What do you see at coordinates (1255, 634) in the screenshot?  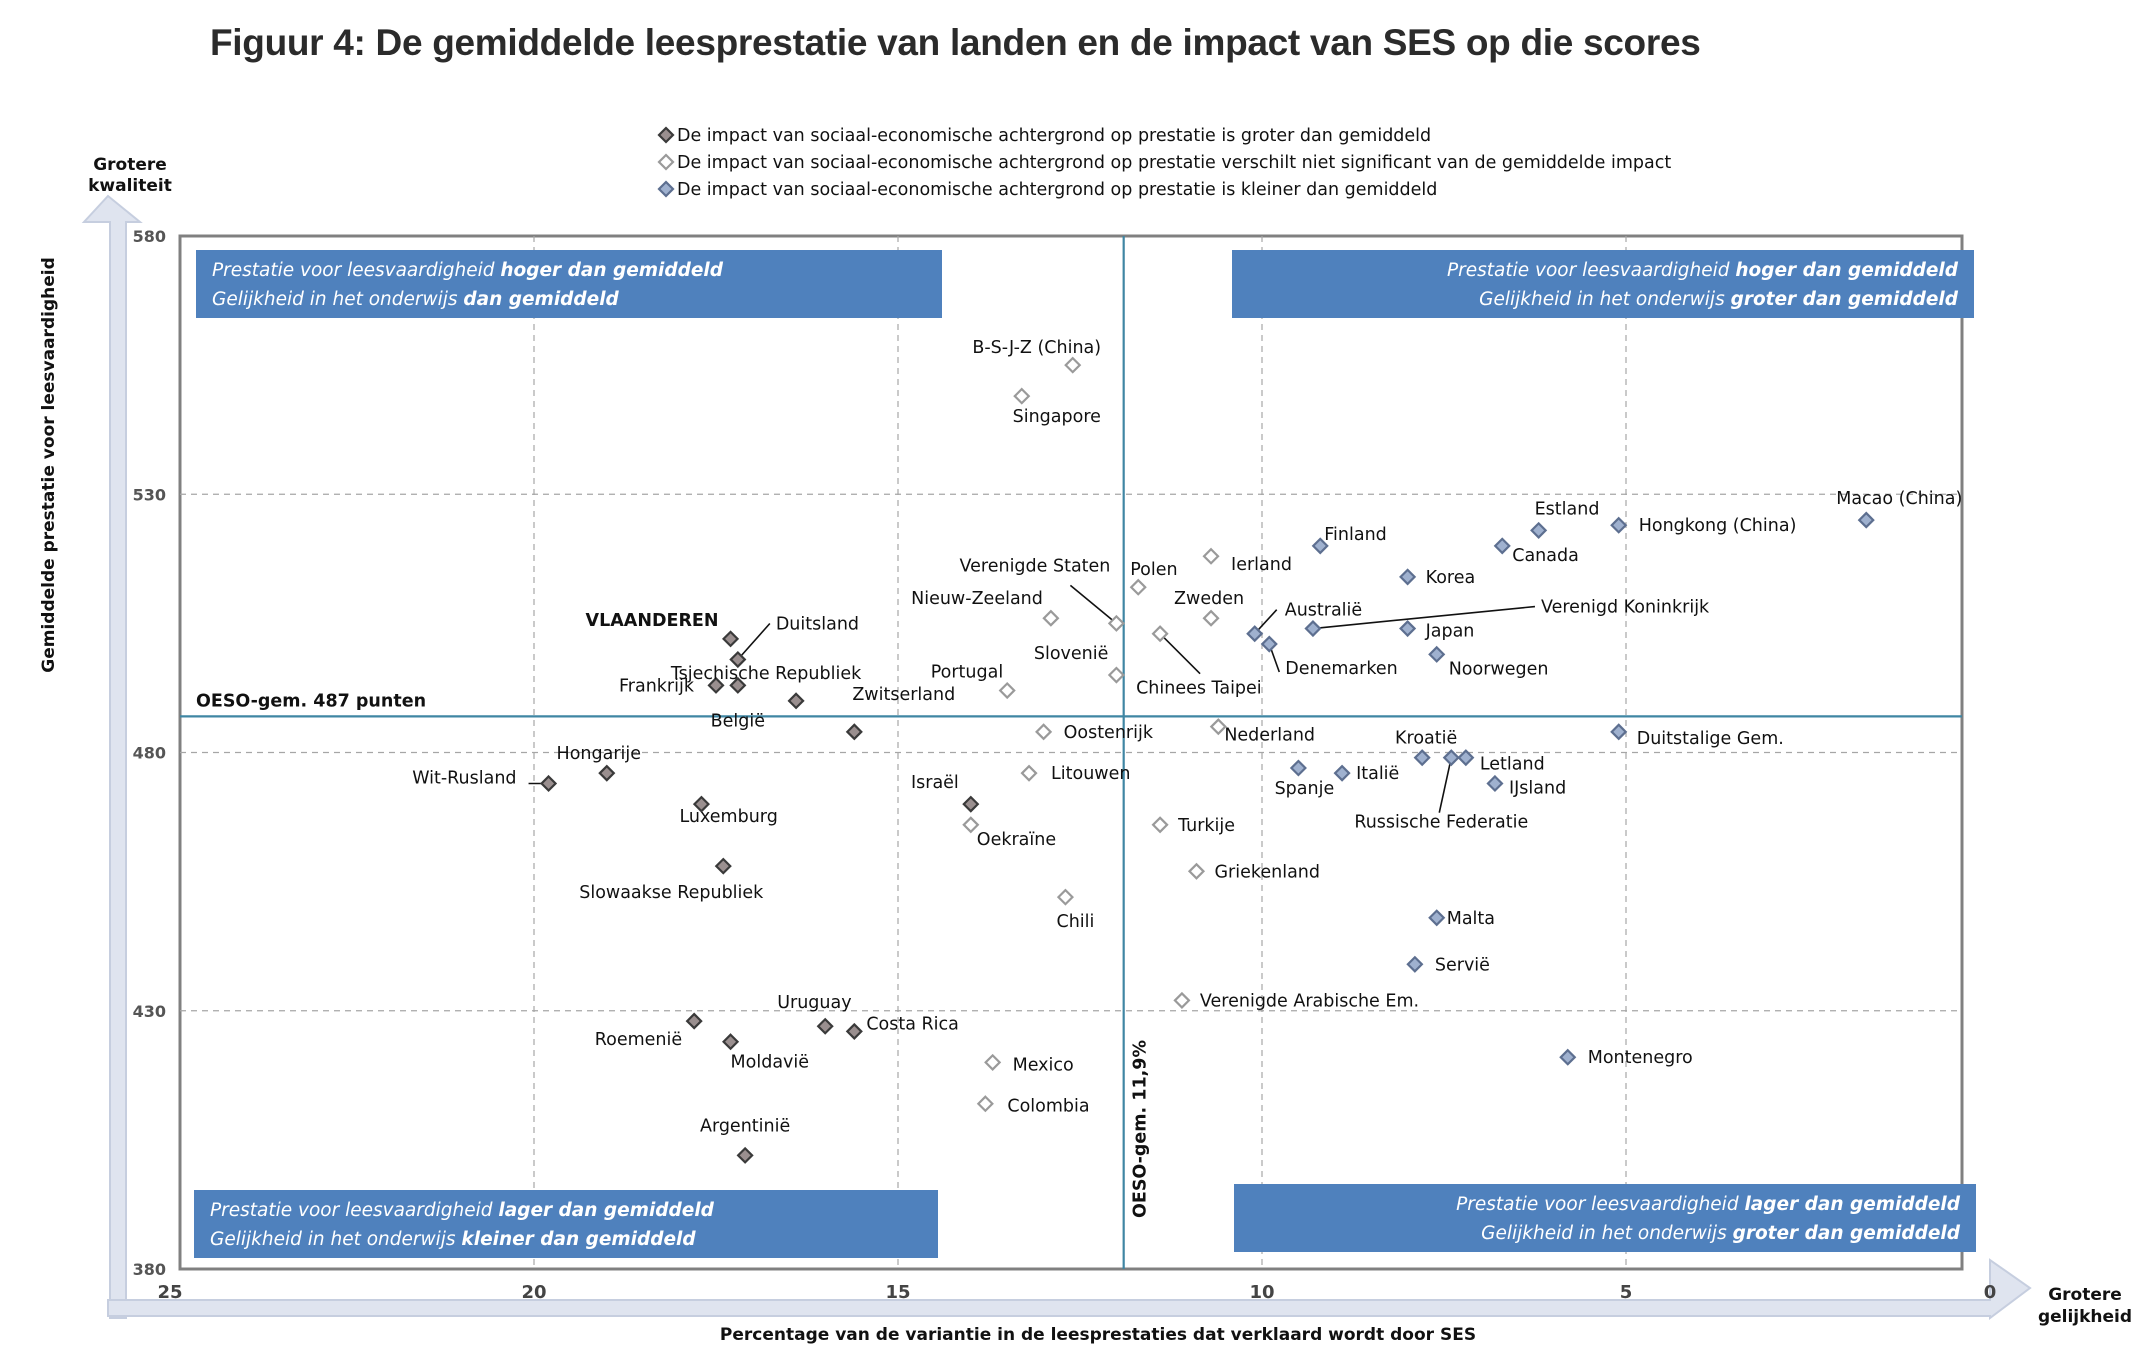 I see `point-australie` at bounding box center [1255, 634].